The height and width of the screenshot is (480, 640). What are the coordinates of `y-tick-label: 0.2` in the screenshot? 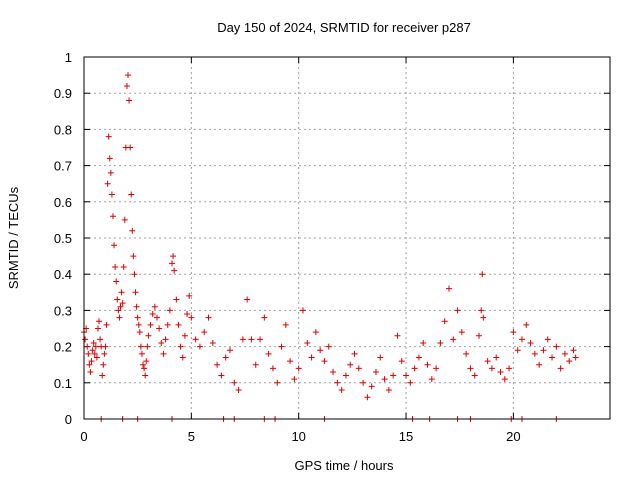 It's located at (63, 347).